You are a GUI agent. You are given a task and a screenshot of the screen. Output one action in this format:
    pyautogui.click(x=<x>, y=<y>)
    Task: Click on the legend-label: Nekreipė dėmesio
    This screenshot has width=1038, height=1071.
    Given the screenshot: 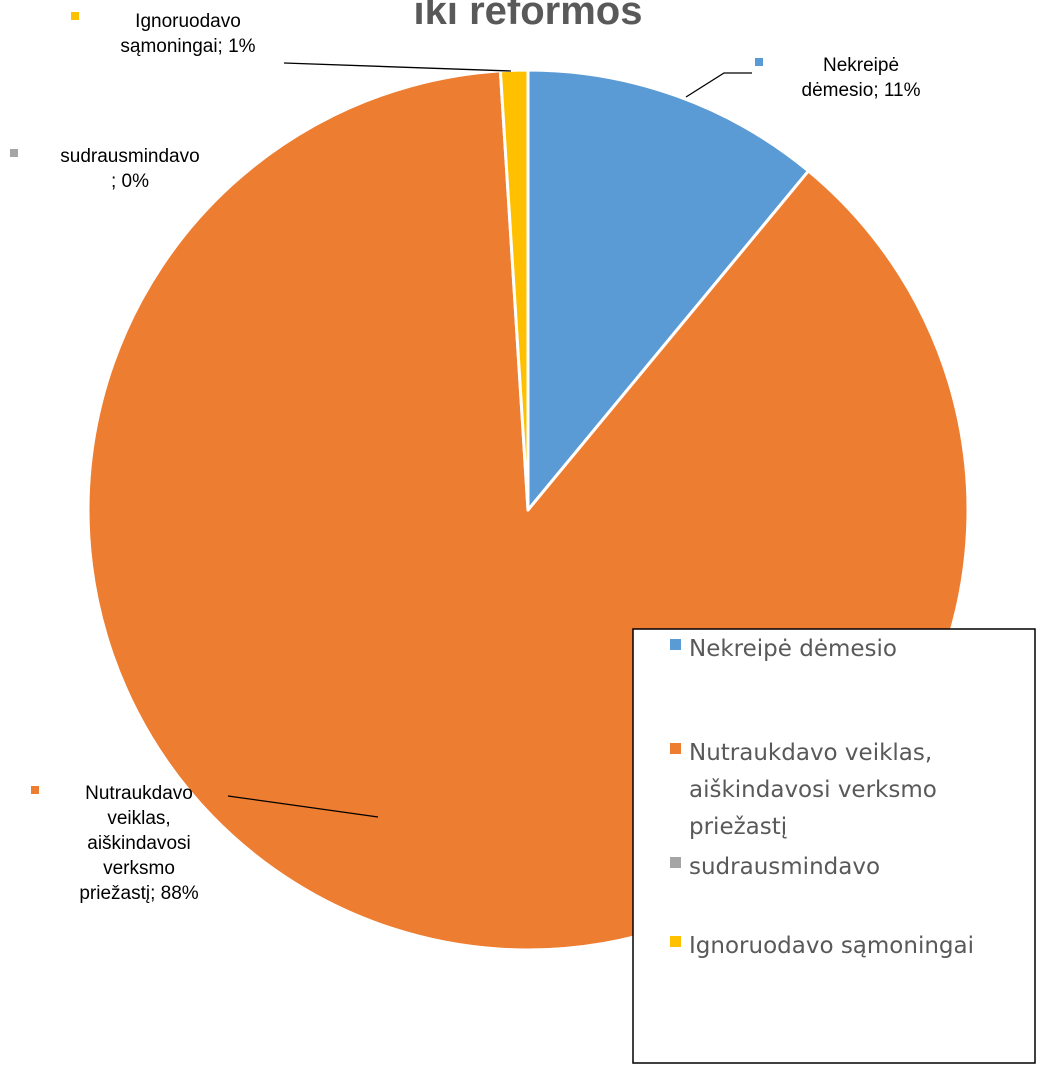 What is the action you would take?
    pyautogui.click(x=793, y=649)
    